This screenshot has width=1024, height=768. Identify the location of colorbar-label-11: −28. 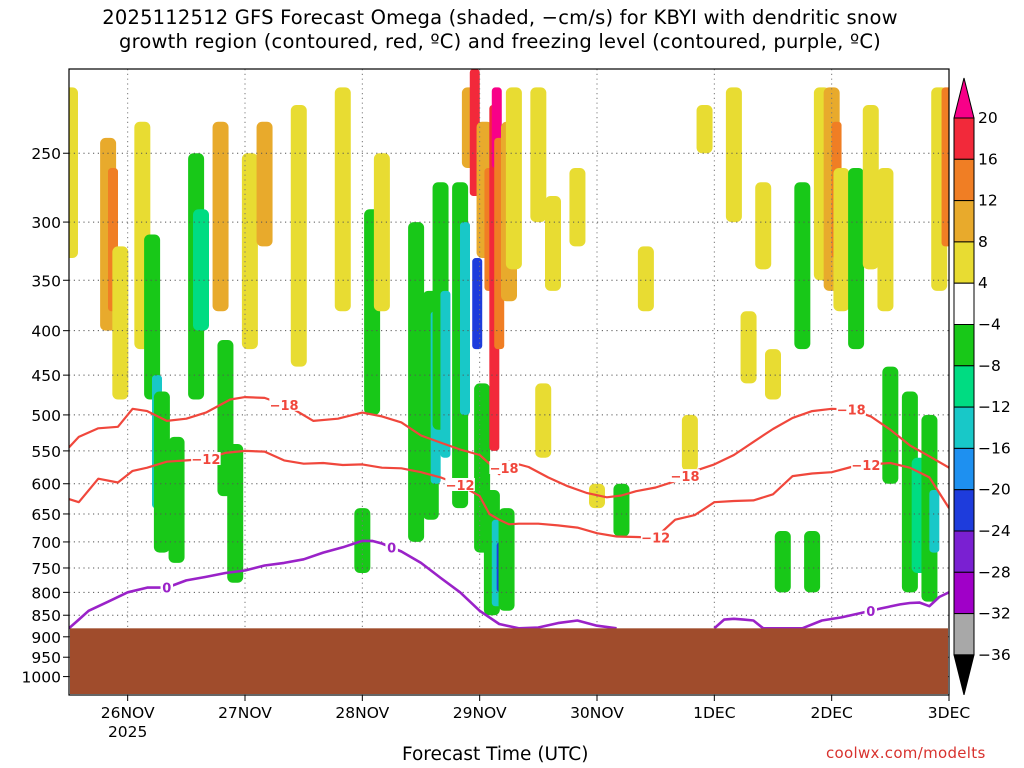
(994, 572).